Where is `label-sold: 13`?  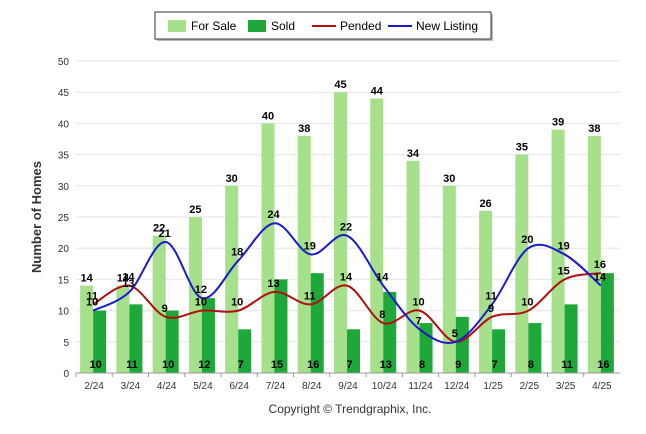
label-sold: 13 is located at coordinates (386, 365).